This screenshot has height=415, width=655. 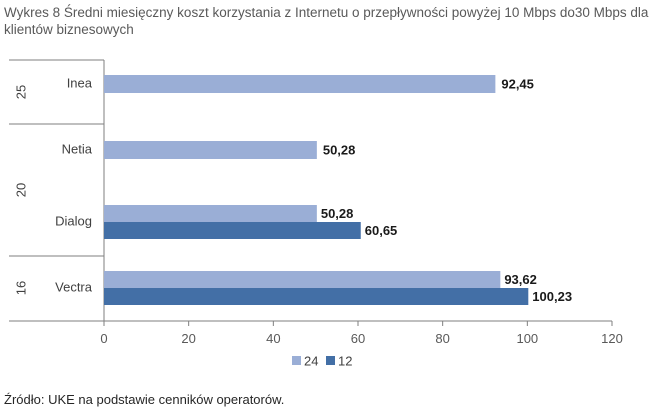 What do you see at coordinates (552, 296) in the screenshot?
I see `value-label-12-vectra: 100,23` at bounding box center [552, 296].